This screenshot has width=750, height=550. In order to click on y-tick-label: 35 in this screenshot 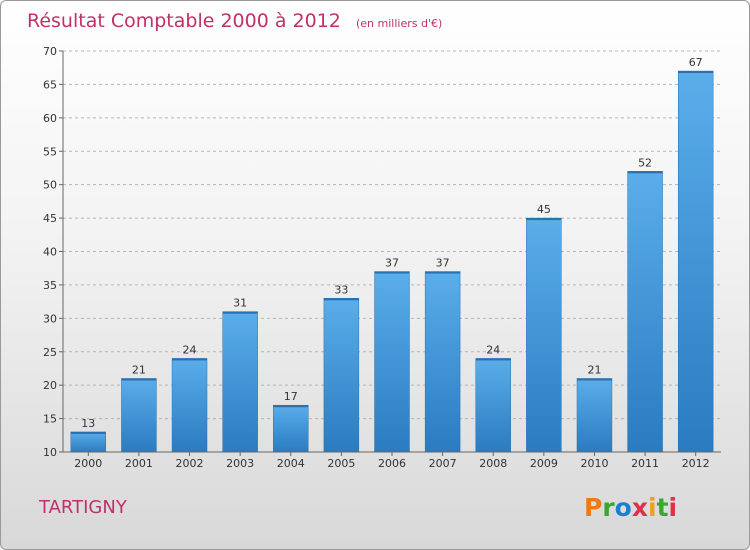, I will do `click(50, 285)`.